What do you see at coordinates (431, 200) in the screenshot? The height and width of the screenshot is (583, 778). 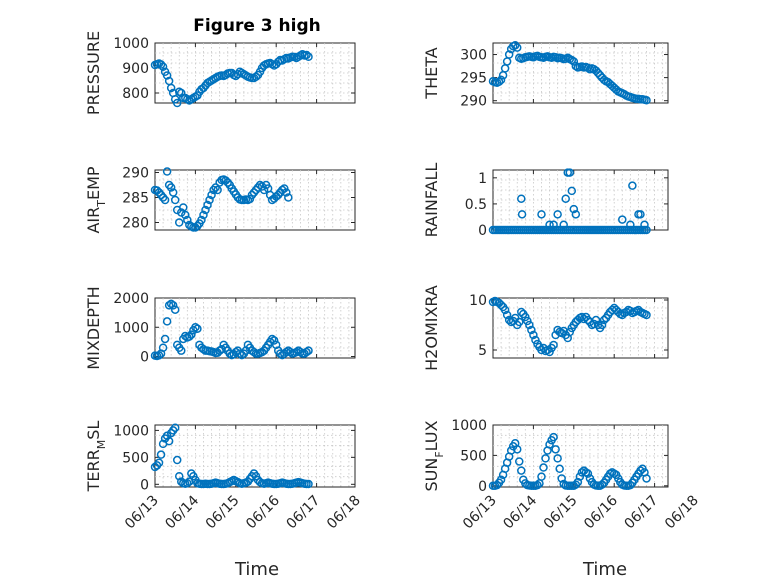 I see `y-axis-label-rainfall: RAINFALL` at bounding box center [431, 200].